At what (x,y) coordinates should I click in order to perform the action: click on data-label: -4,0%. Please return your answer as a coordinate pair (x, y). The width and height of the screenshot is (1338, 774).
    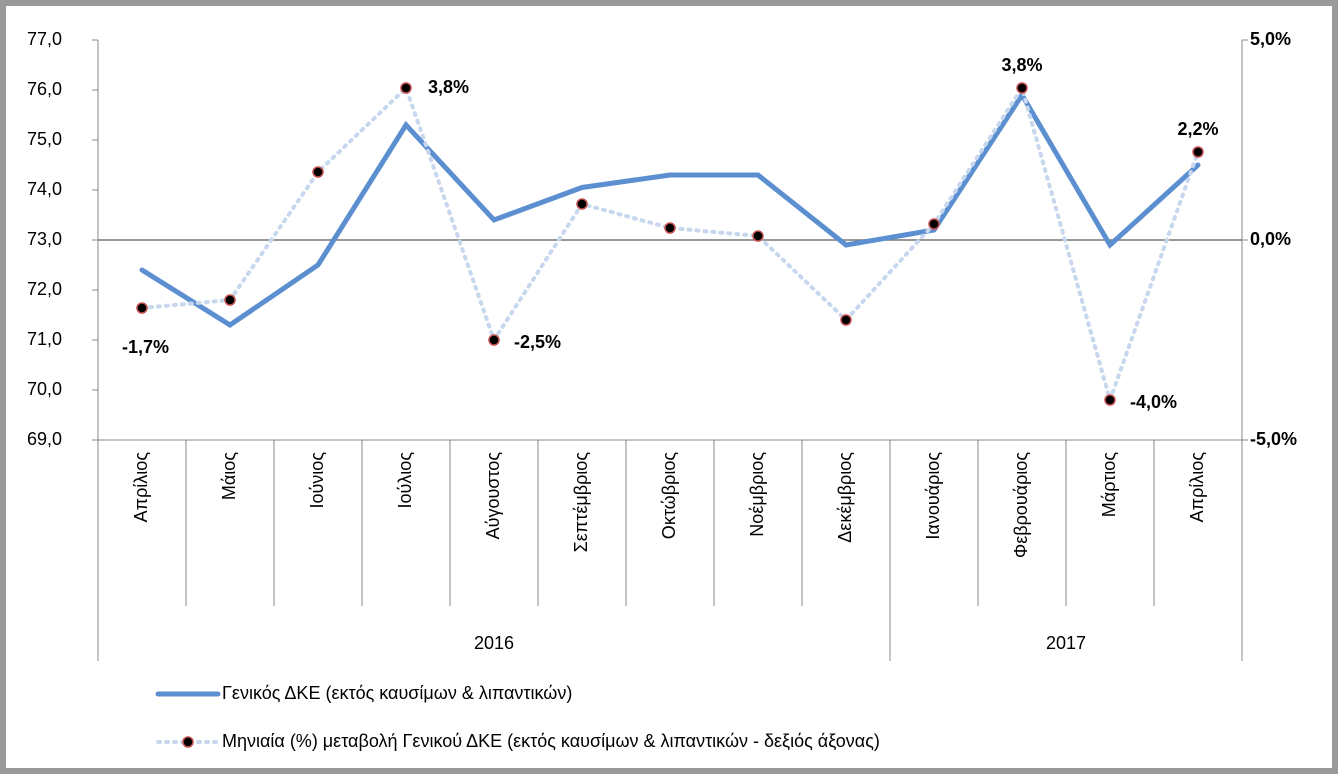
    Looking at the image, I should click on (1153, 402).